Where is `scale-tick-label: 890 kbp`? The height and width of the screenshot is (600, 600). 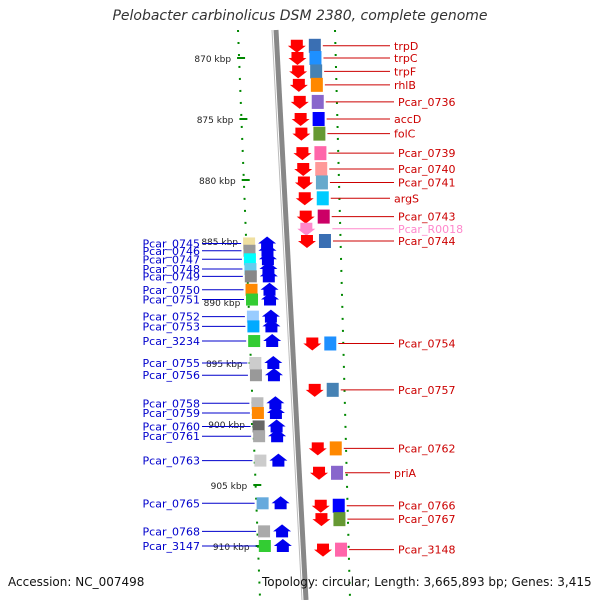 scale-tick-label: 890 kbp is located at coordinates (222, 304).